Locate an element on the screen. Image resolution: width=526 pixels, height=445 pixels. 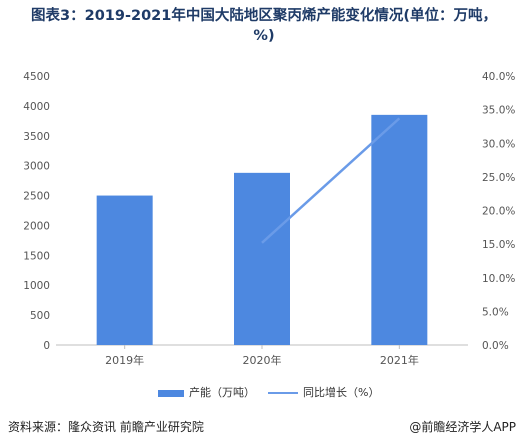
brand-credit: @前瞻经济学人APP is located at coordinates (462, 427).